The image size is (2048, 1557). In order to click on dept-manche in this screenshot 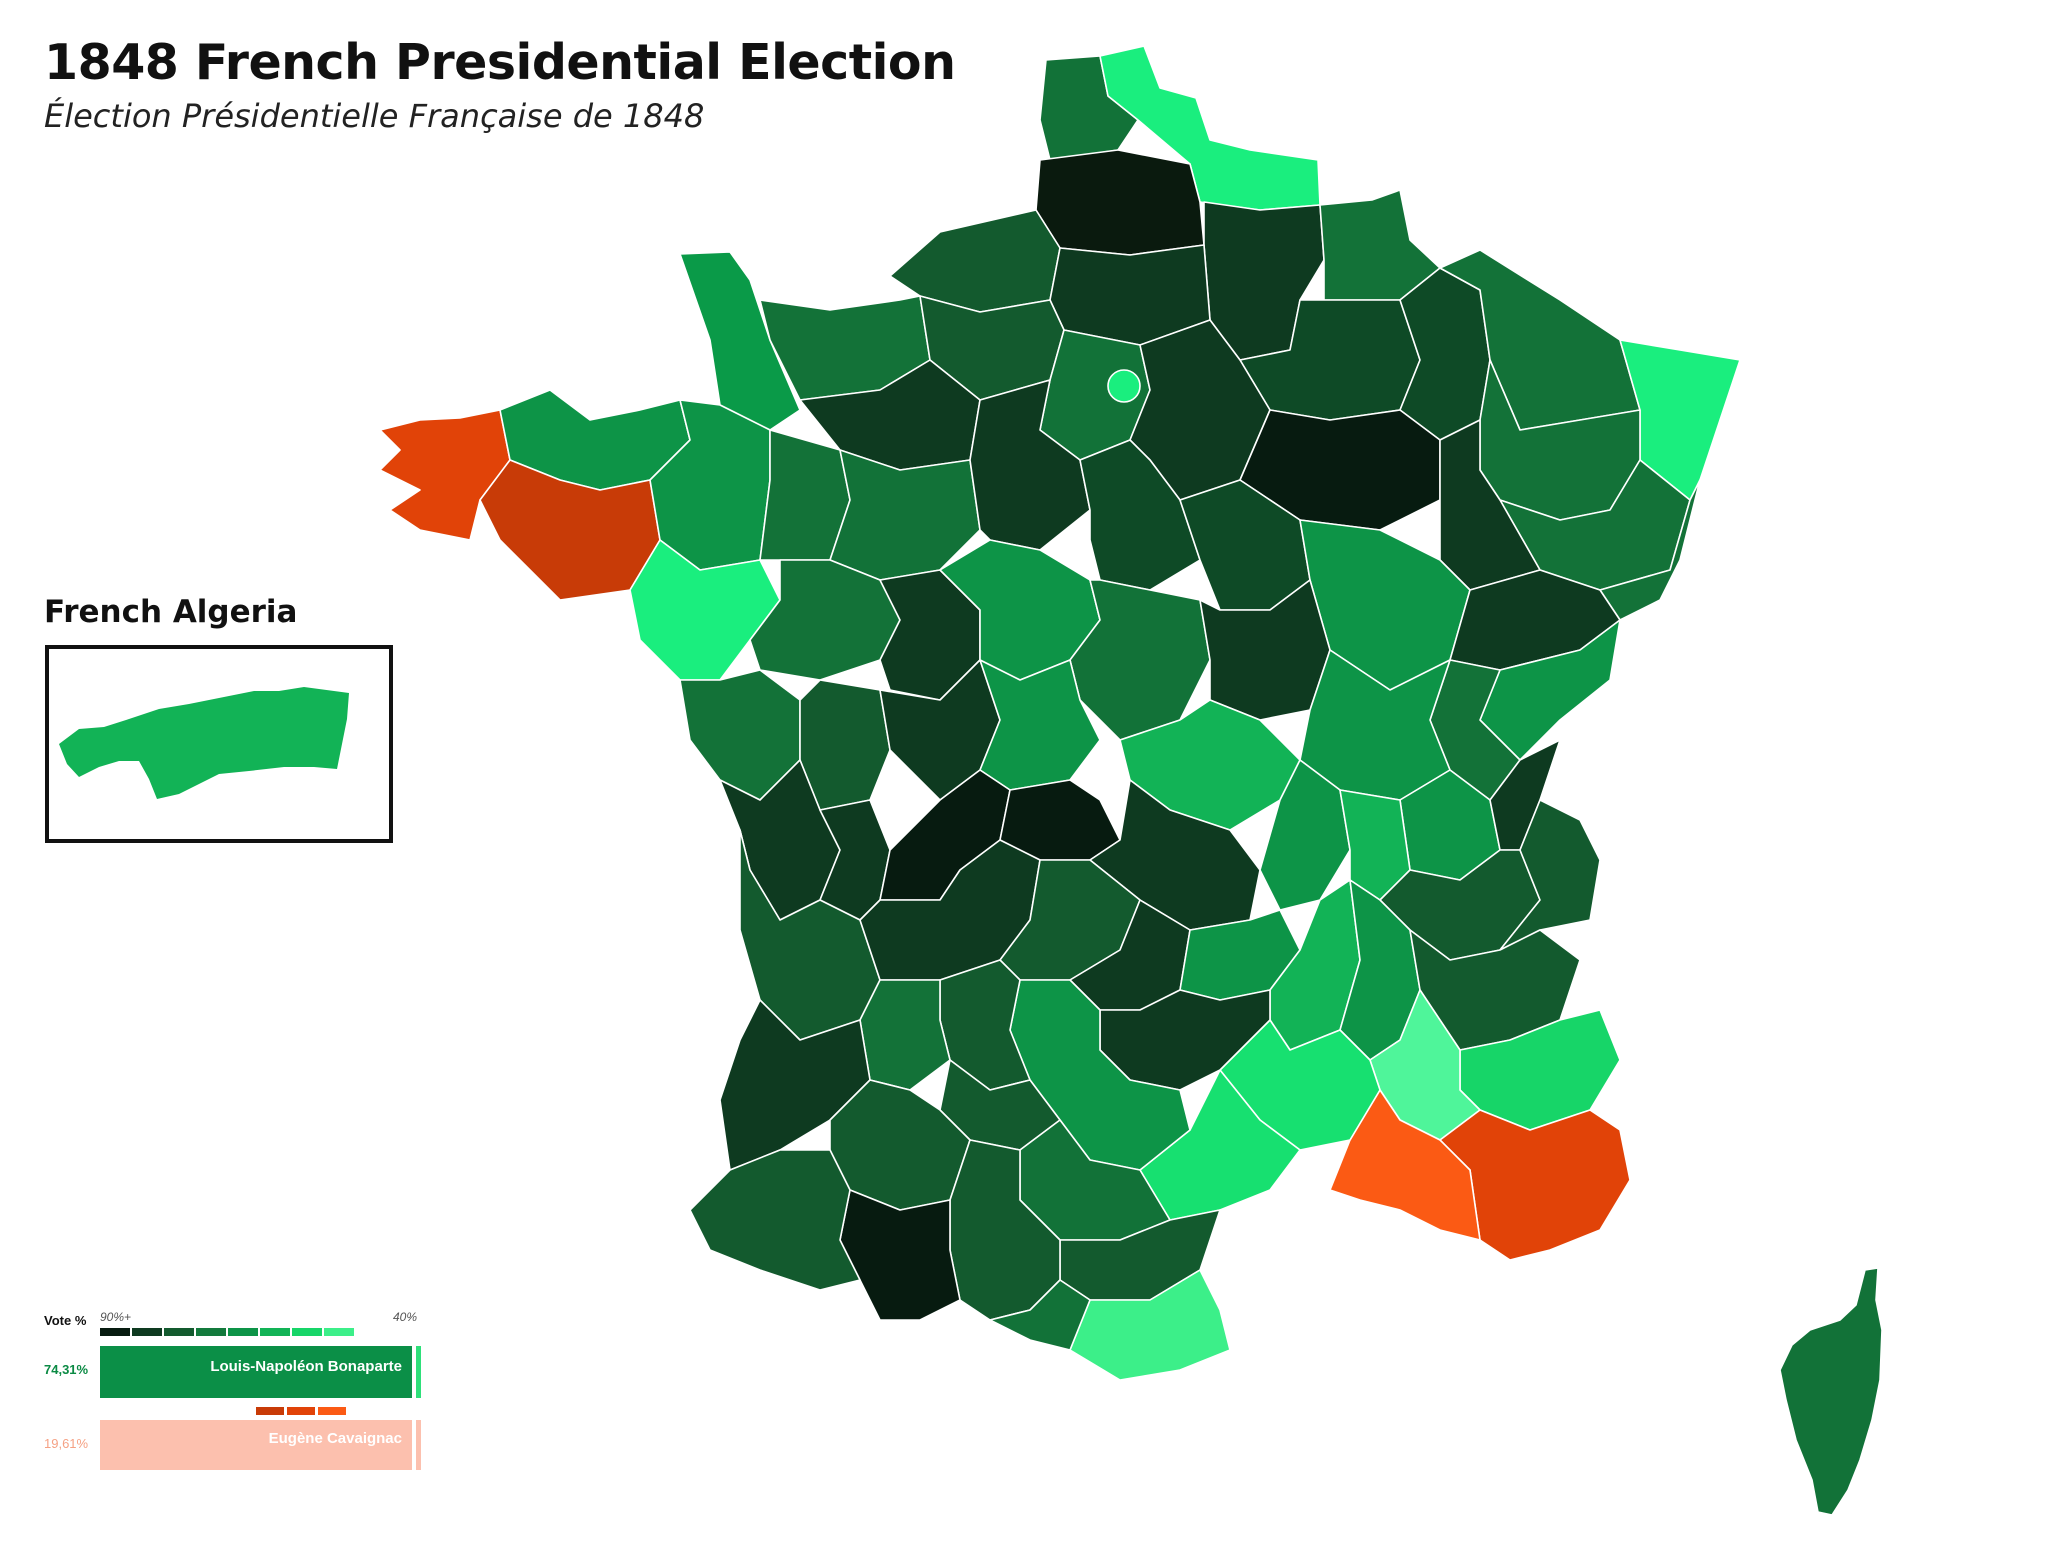, I will do `click(740, 341)`.